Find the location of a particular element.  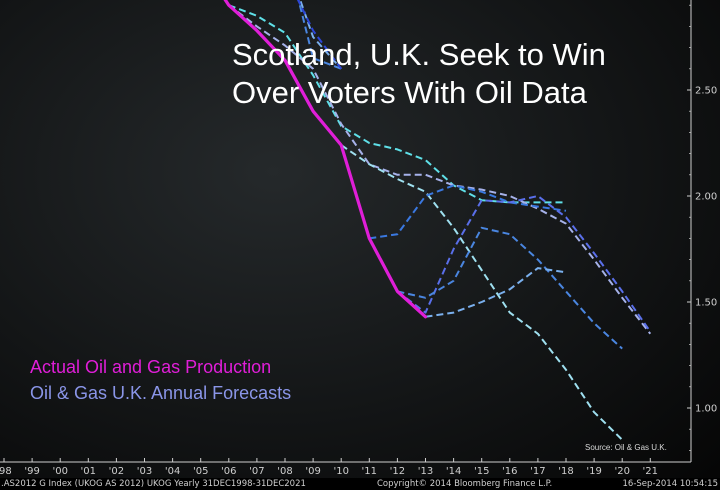

x-tick-label: '02 is located at coordinates (116, 471).